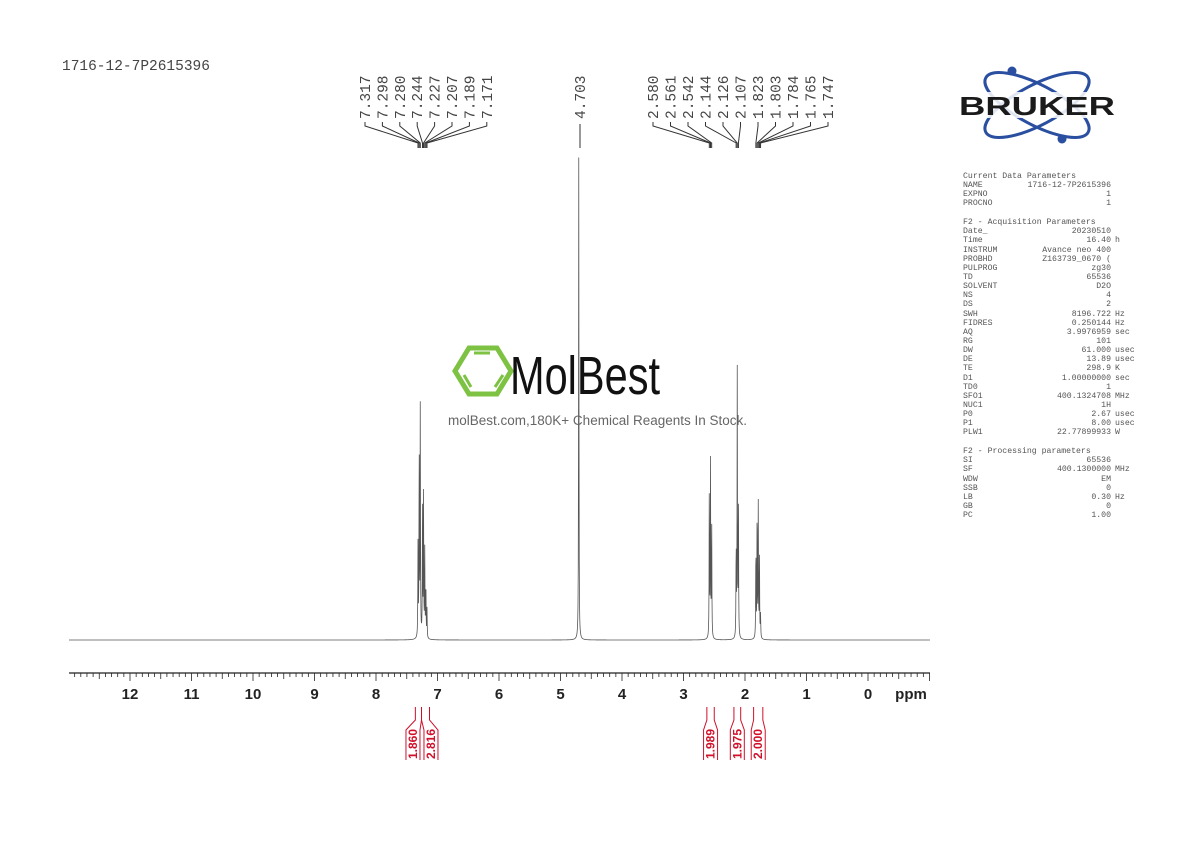  What do you see at coordinates (978, 323) in the screenshot?
I see `parameter-name: FIDRES` at bounding box center [978, 323].